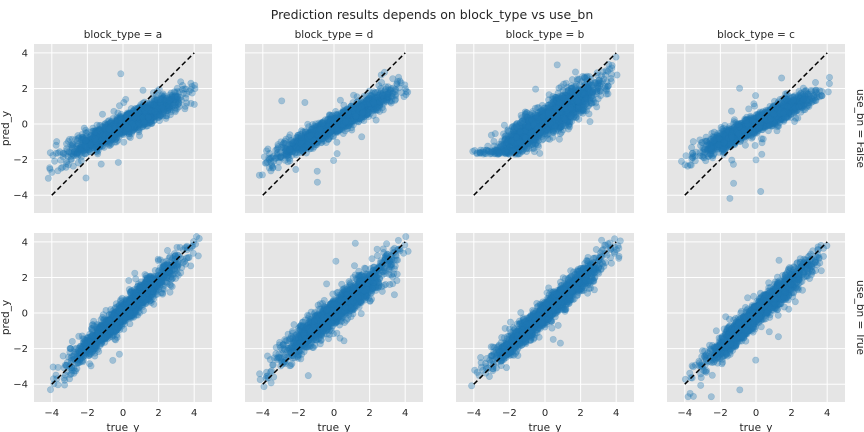  What do you see at coordinates (545, 121) in the screenshot?
I see `panel-b-false: block_type = b` at bounding box center [545, 121].